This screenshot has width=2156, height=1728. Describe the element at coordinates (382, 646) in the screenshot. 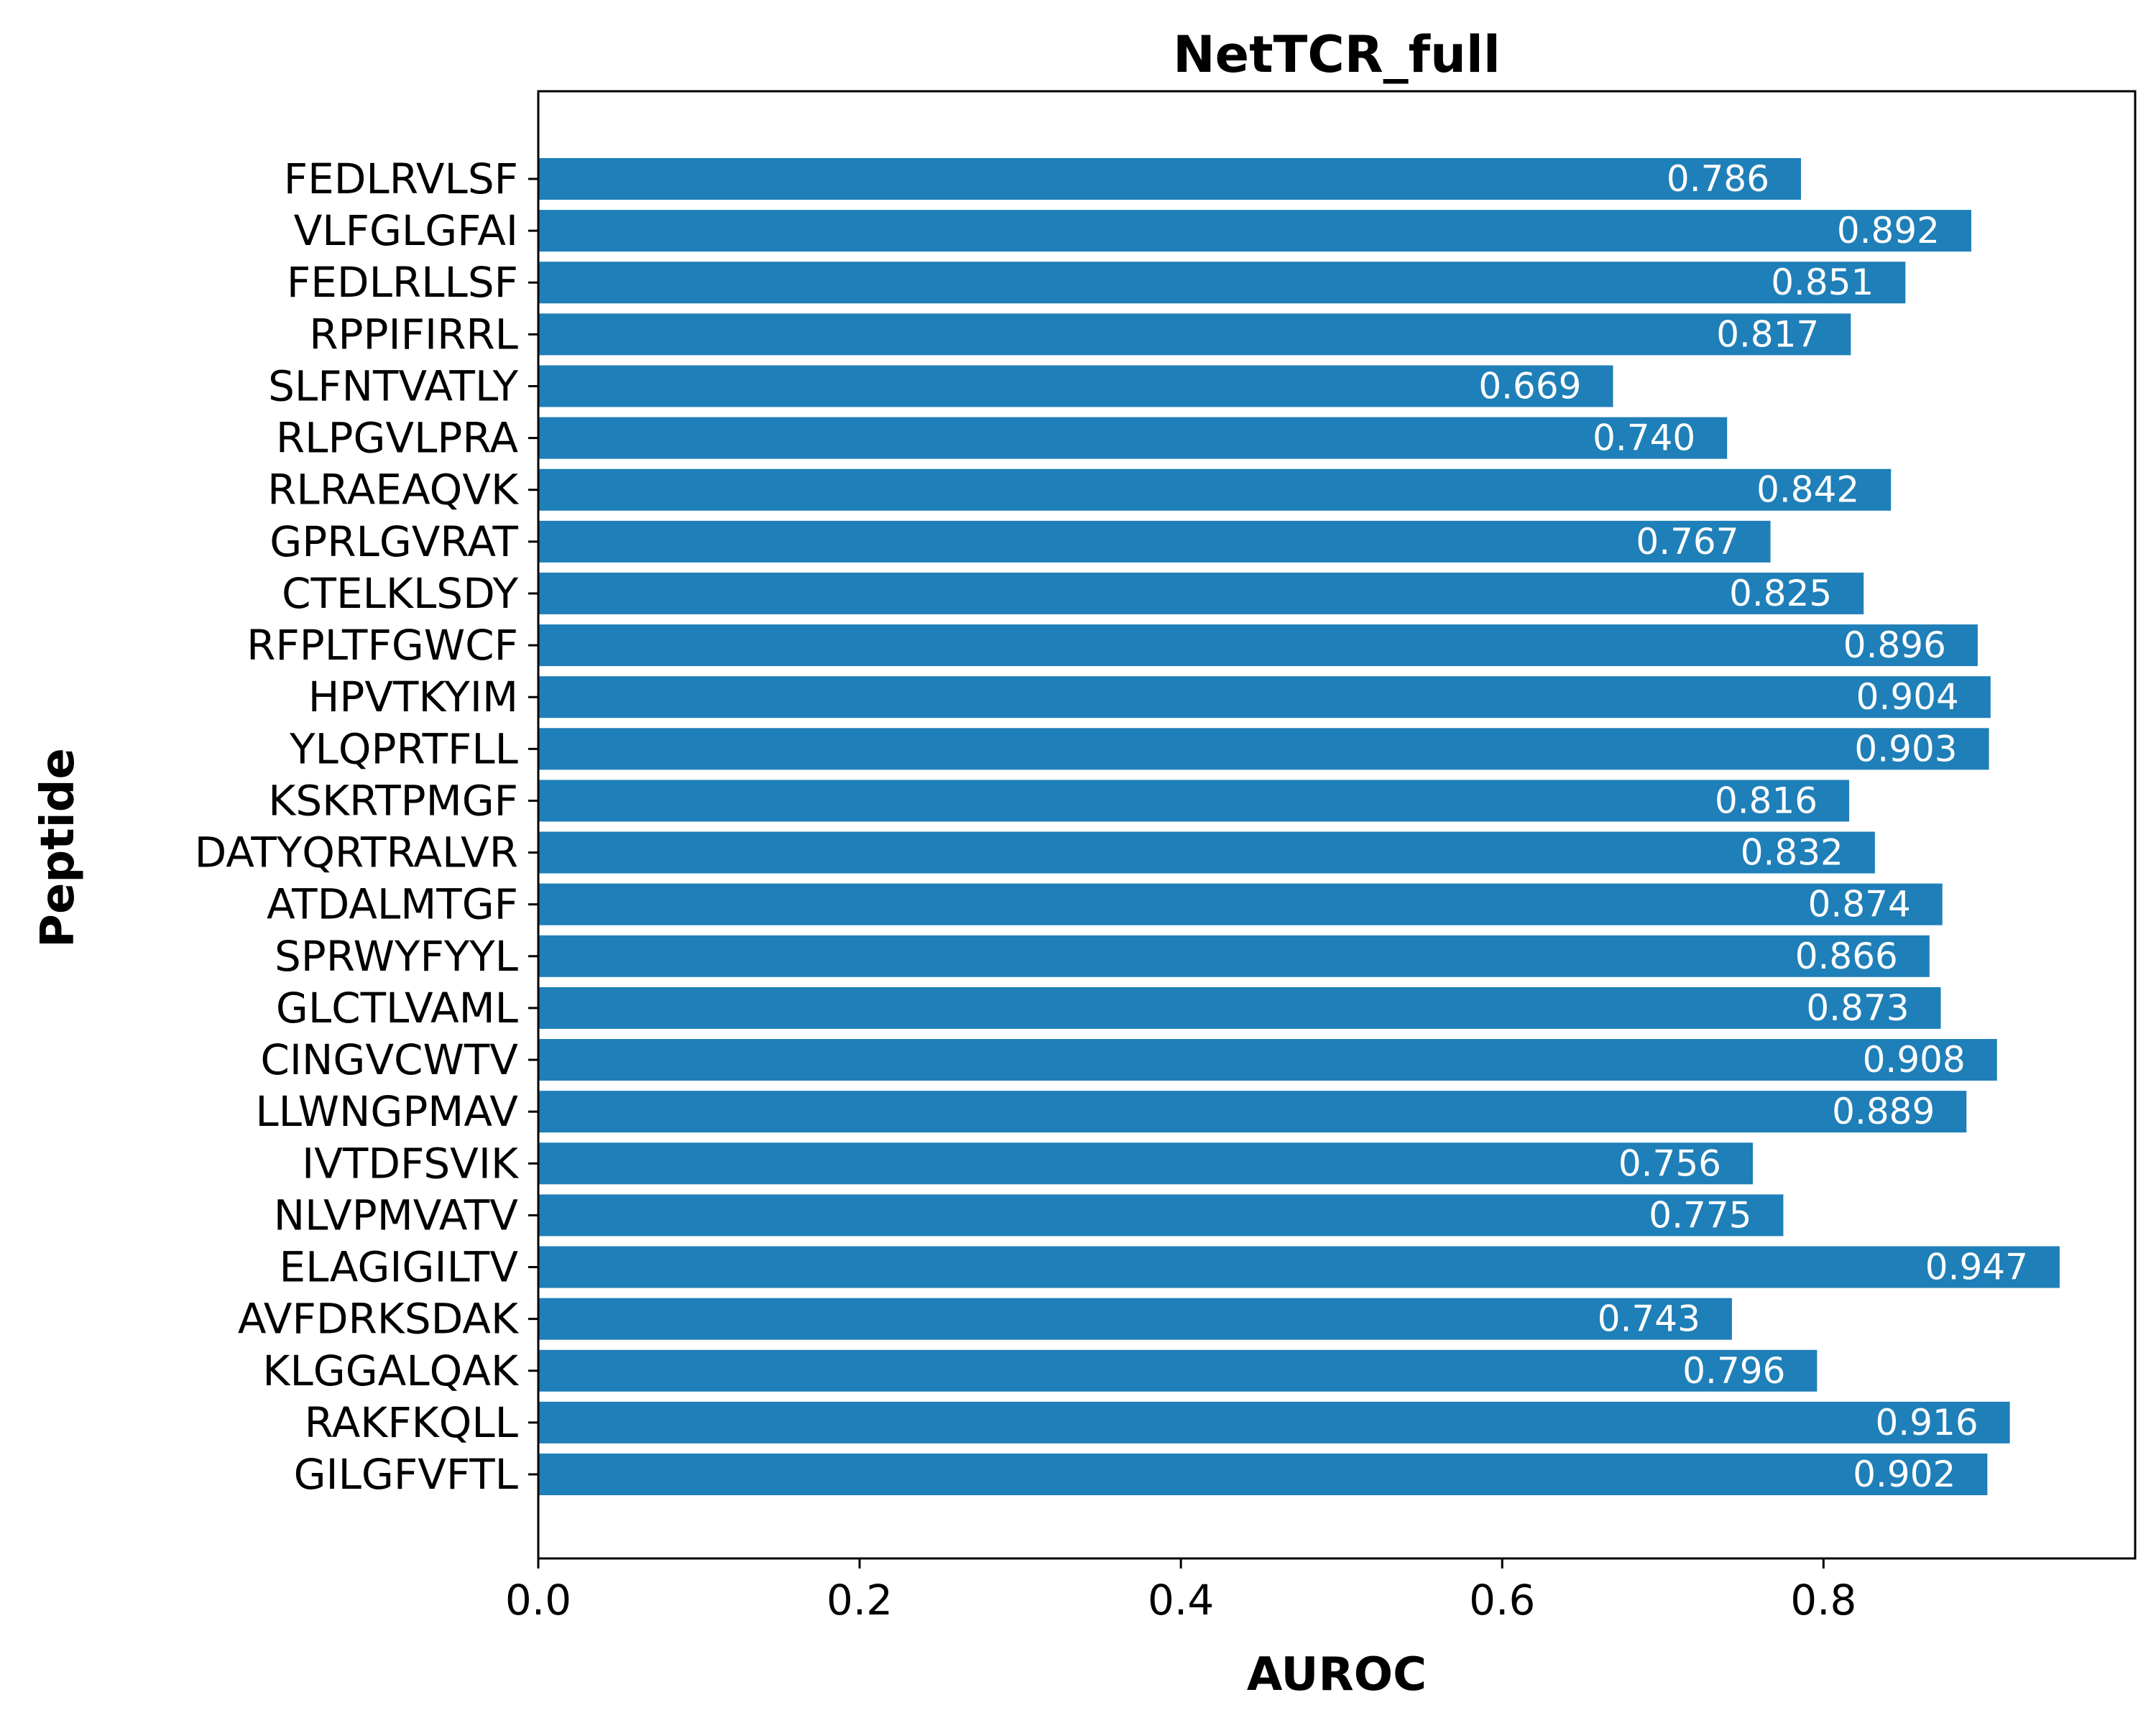

I see `y-tick-label: RFPLTFGWCF` at that location.